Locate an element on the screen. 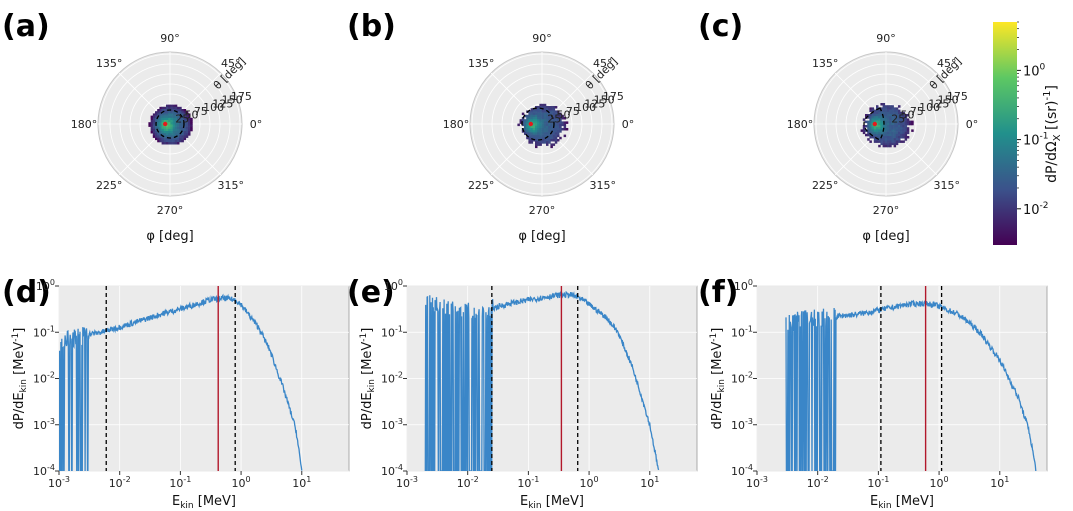 This screenshot has width=1073, height=511. y-tick-label: 100 is located at coordinates (393, 285).